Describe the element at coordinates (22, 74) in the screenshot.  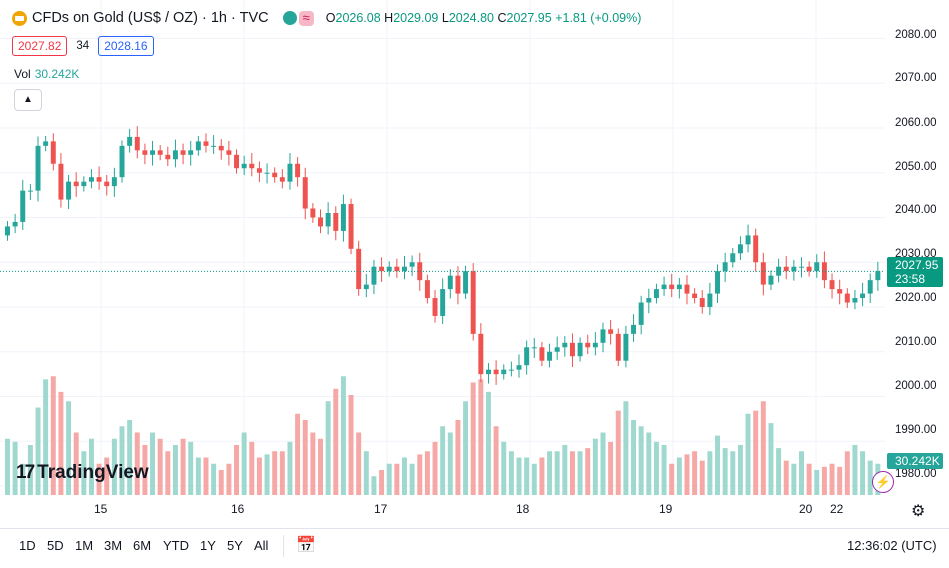
I see `volume-label: Vol` at that location.